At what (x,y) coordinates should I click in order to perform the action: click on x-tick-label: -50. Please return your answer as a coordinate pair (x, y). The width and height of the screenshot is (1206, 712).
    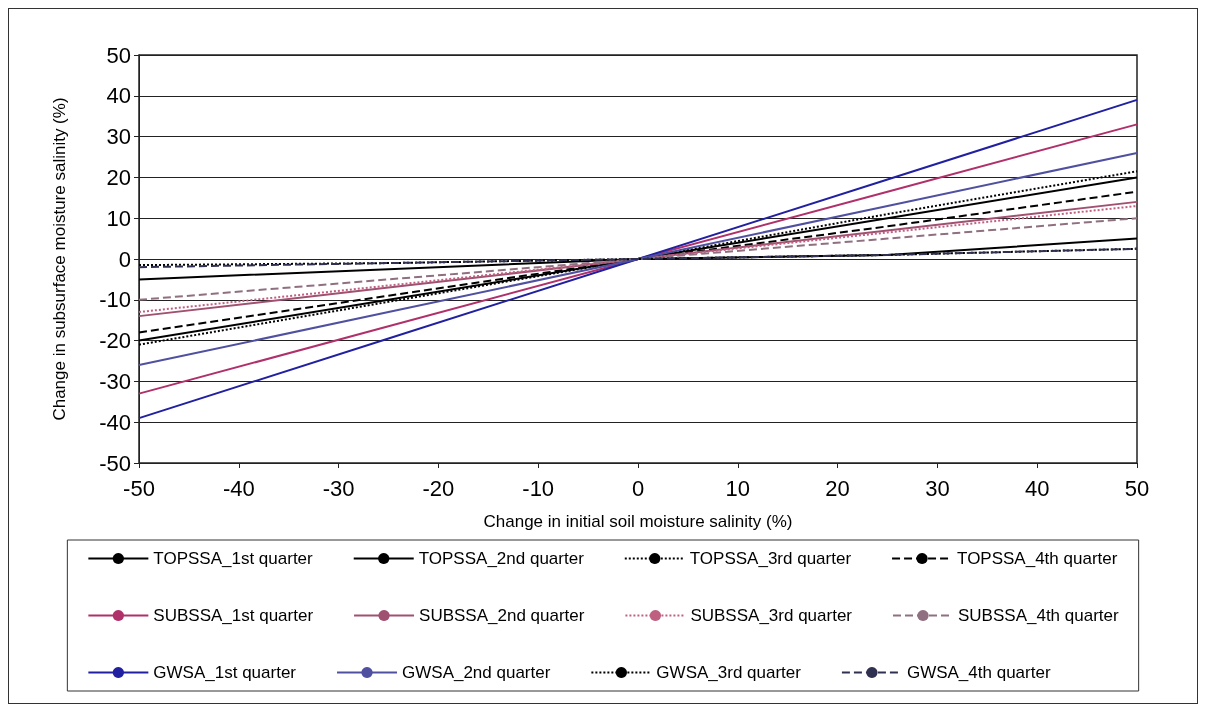
    Looking at the image, I should click on (139, 488).